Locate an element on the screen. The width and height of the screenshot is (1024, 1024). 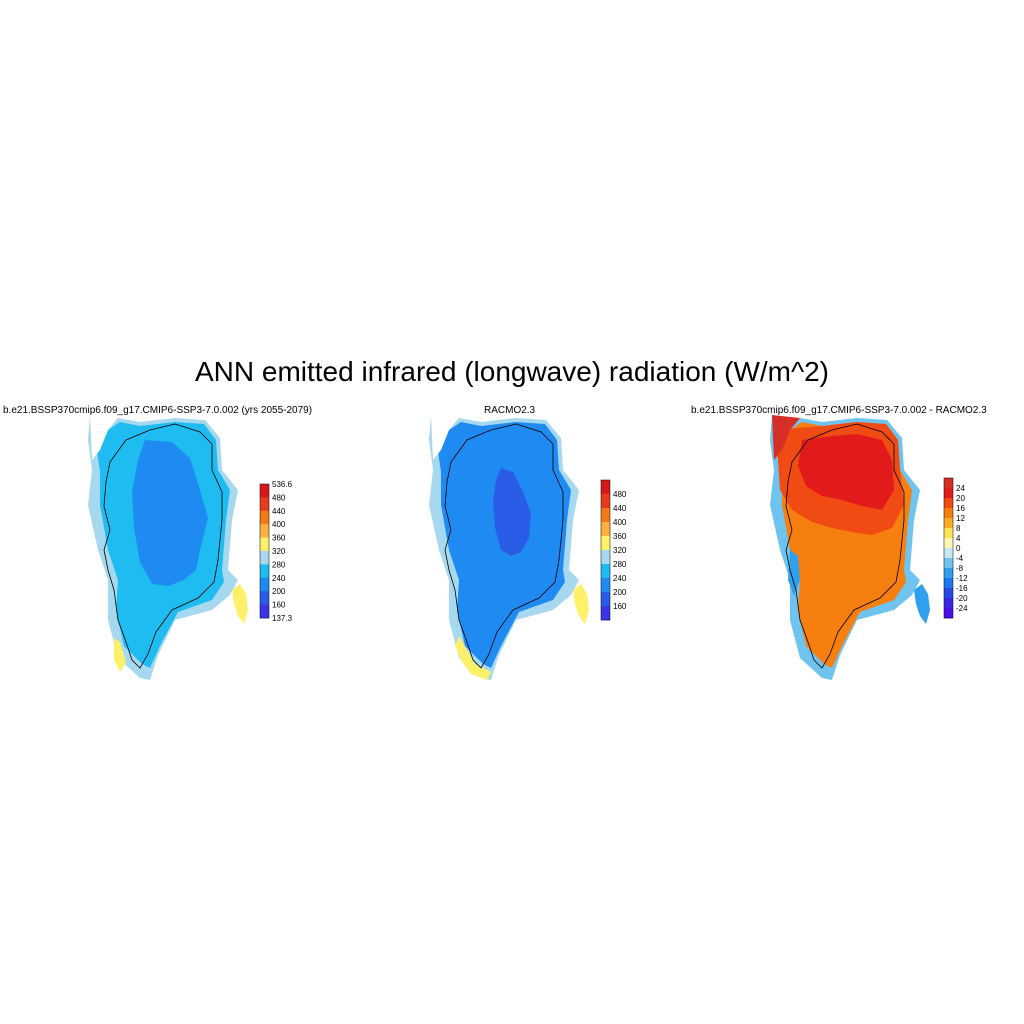
colorbar-tick-label: -12 is located at coordinates (962, 578).